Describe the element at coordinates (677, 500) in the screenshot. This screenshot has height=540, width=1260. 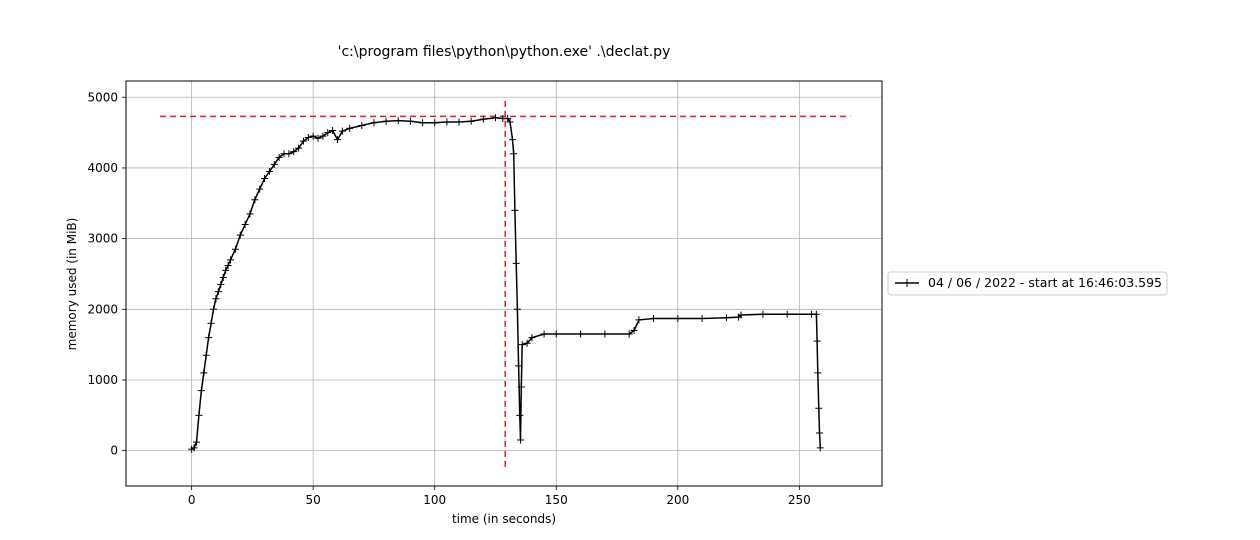
I see `x-tick-label: 200` at that location.